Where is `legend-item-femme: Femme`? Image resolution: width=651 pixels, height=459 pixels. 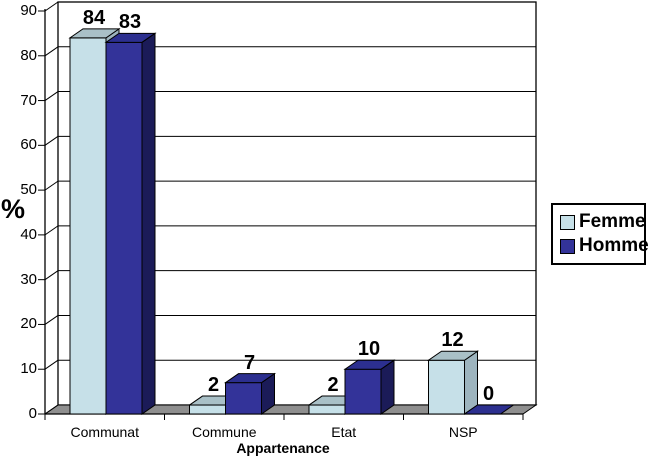
legend-item-femme: Femme is located at coordinates (603, 222).